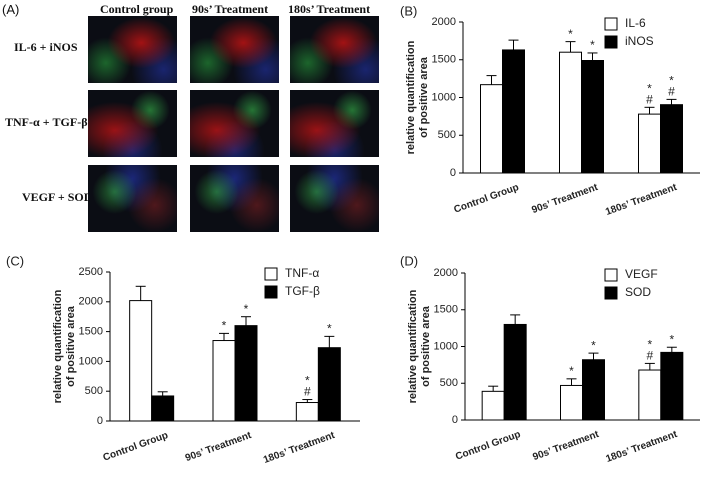 This screenshot has height=477, width=709. What do you see at coordinates (91, 272) in the screenshot?
I see `y-tick-label: 2500` at bounding box center [91, 272].